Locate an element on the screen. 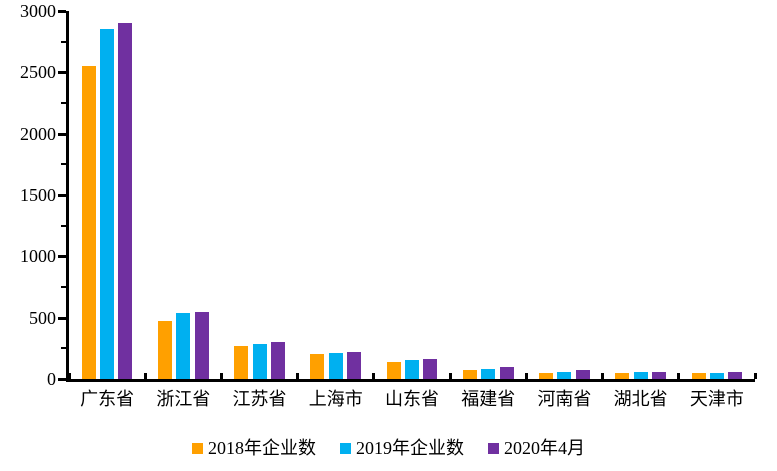 The height and width of the screenshot is (471, 777). x-axis-label: 湖北省 is located at coordinates (640, 399).